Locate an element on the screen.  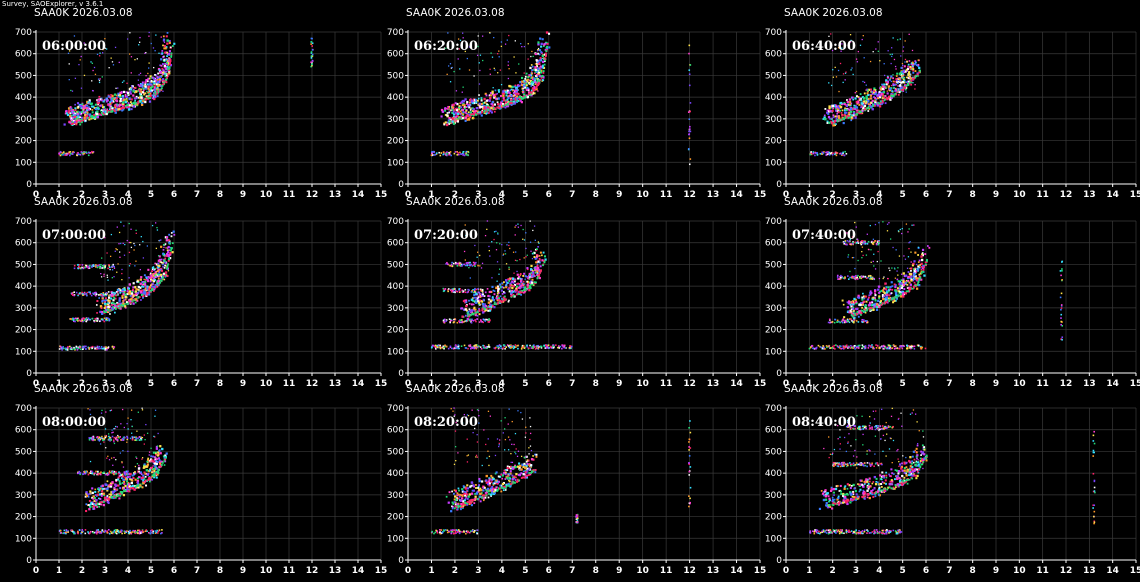
x-tick-label: 3 is located at coordinates (856, 195).